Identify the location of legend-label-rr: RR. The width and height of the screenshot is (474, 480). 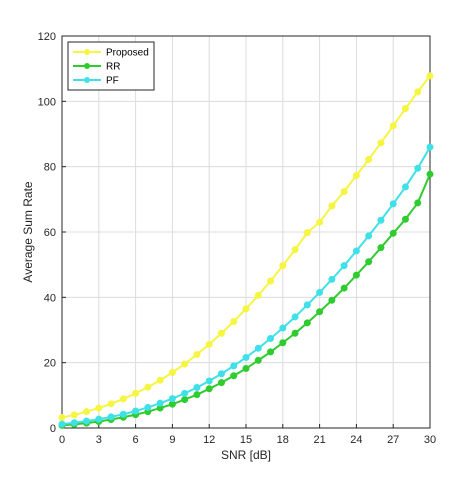
(113, 67).